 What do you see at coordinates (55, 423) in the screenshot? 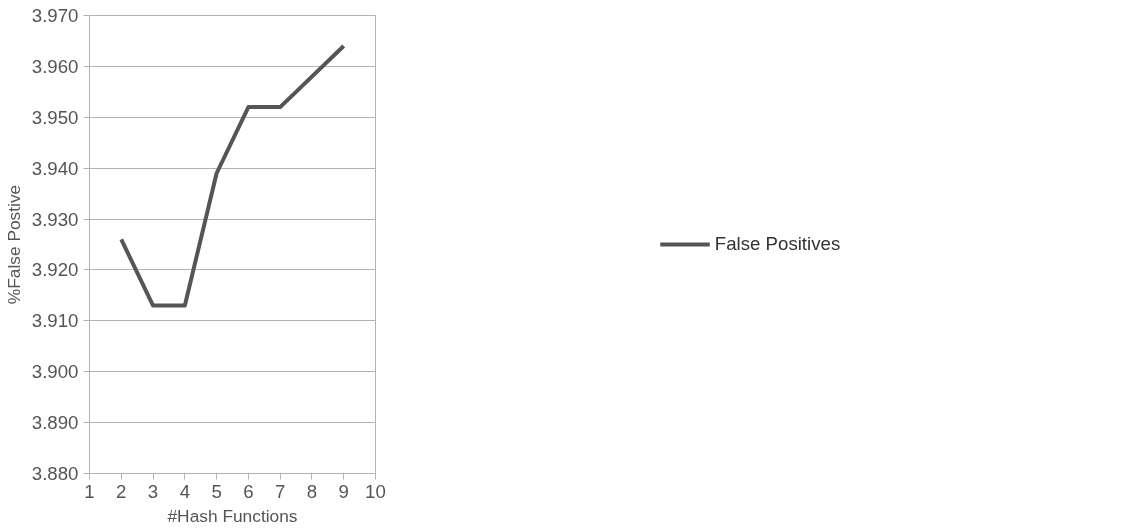
I see `y-tick-label: 3.890` at bounding box center [55, 423].